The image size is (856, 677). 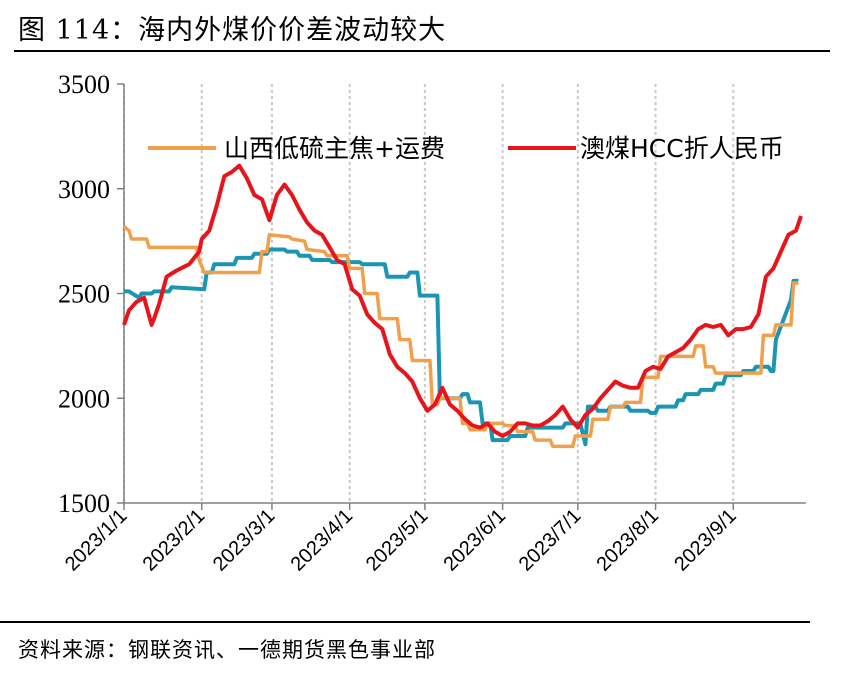 What do you see at coordinates (84, 294) in the screenshot?
I see `y-tick-label: 2500` at bounding box center [84, 294].